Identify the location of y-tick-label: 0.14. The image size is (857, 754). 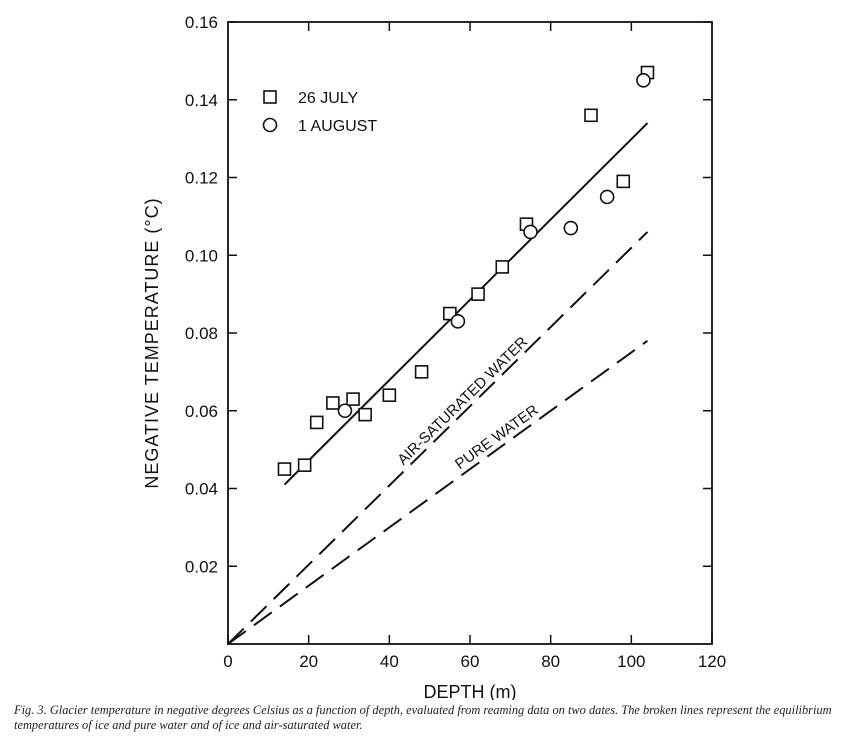
(201, 100).